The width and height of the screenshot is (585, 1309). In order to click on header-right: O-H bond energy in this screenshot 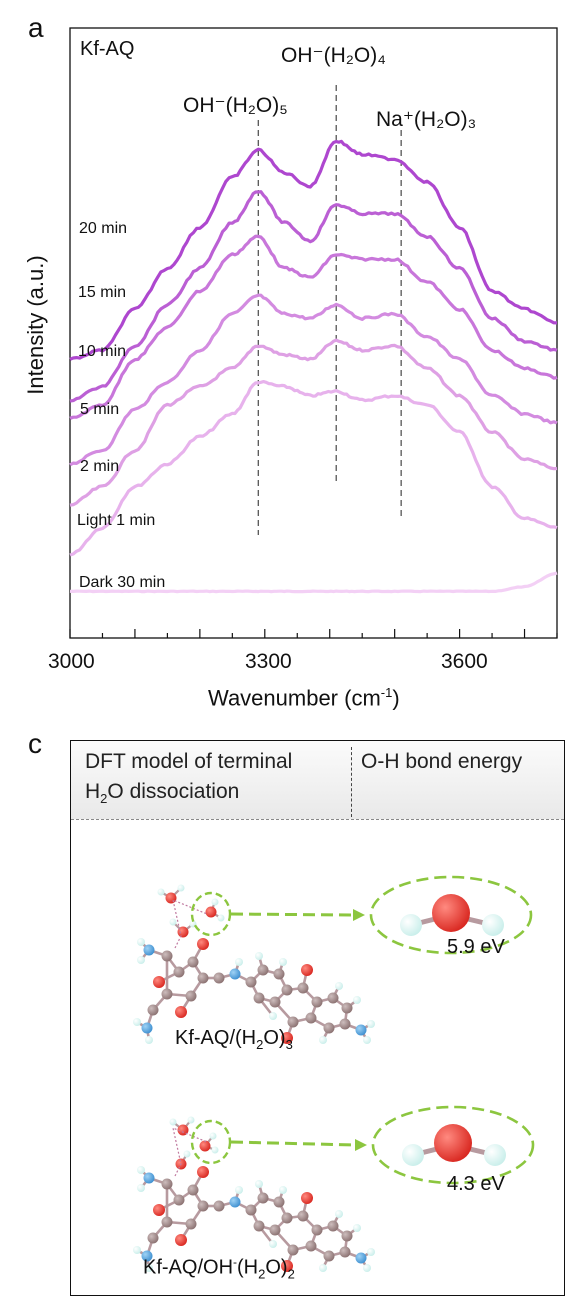, I will do `click(442, 761)`.